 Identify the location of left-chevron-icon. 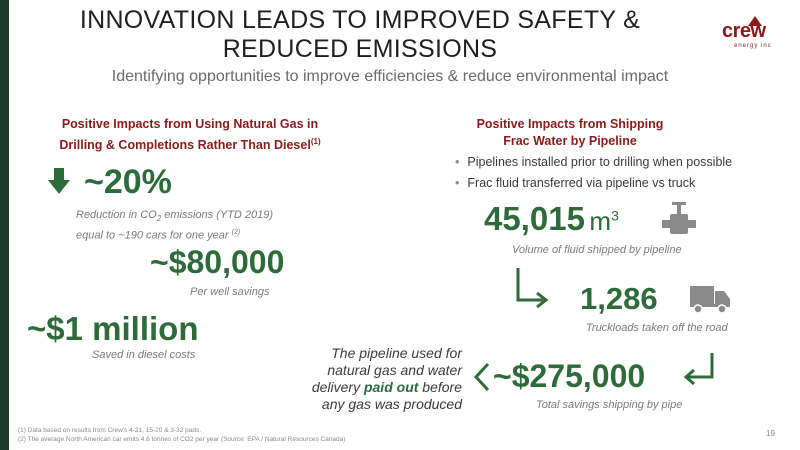
(481, 377).